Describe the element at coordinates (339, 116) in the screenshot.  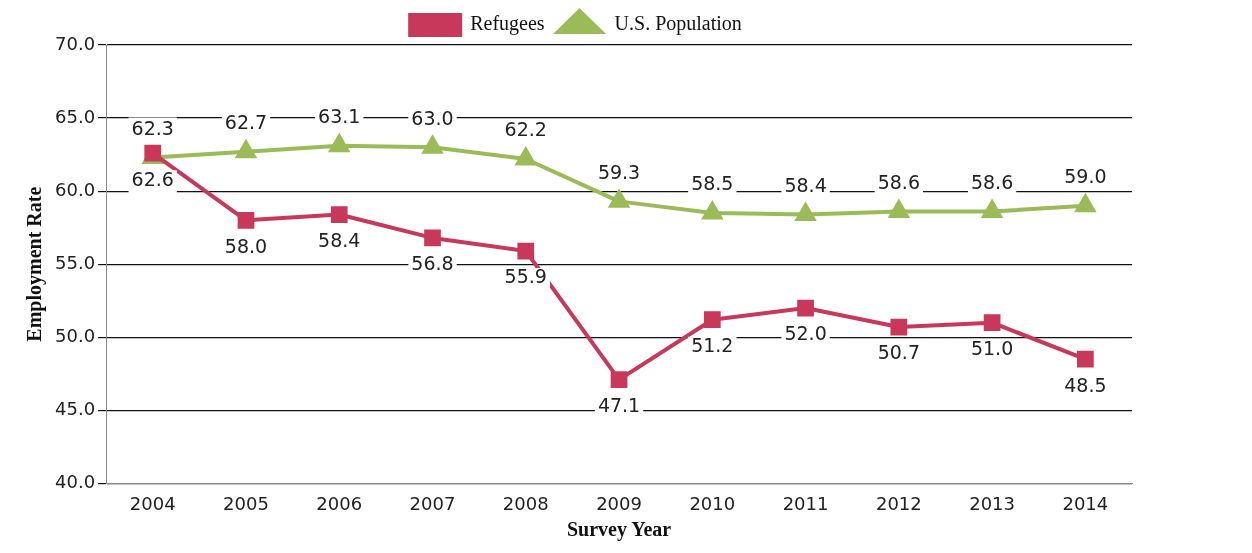
I see `data-label: 63.1` at that location.